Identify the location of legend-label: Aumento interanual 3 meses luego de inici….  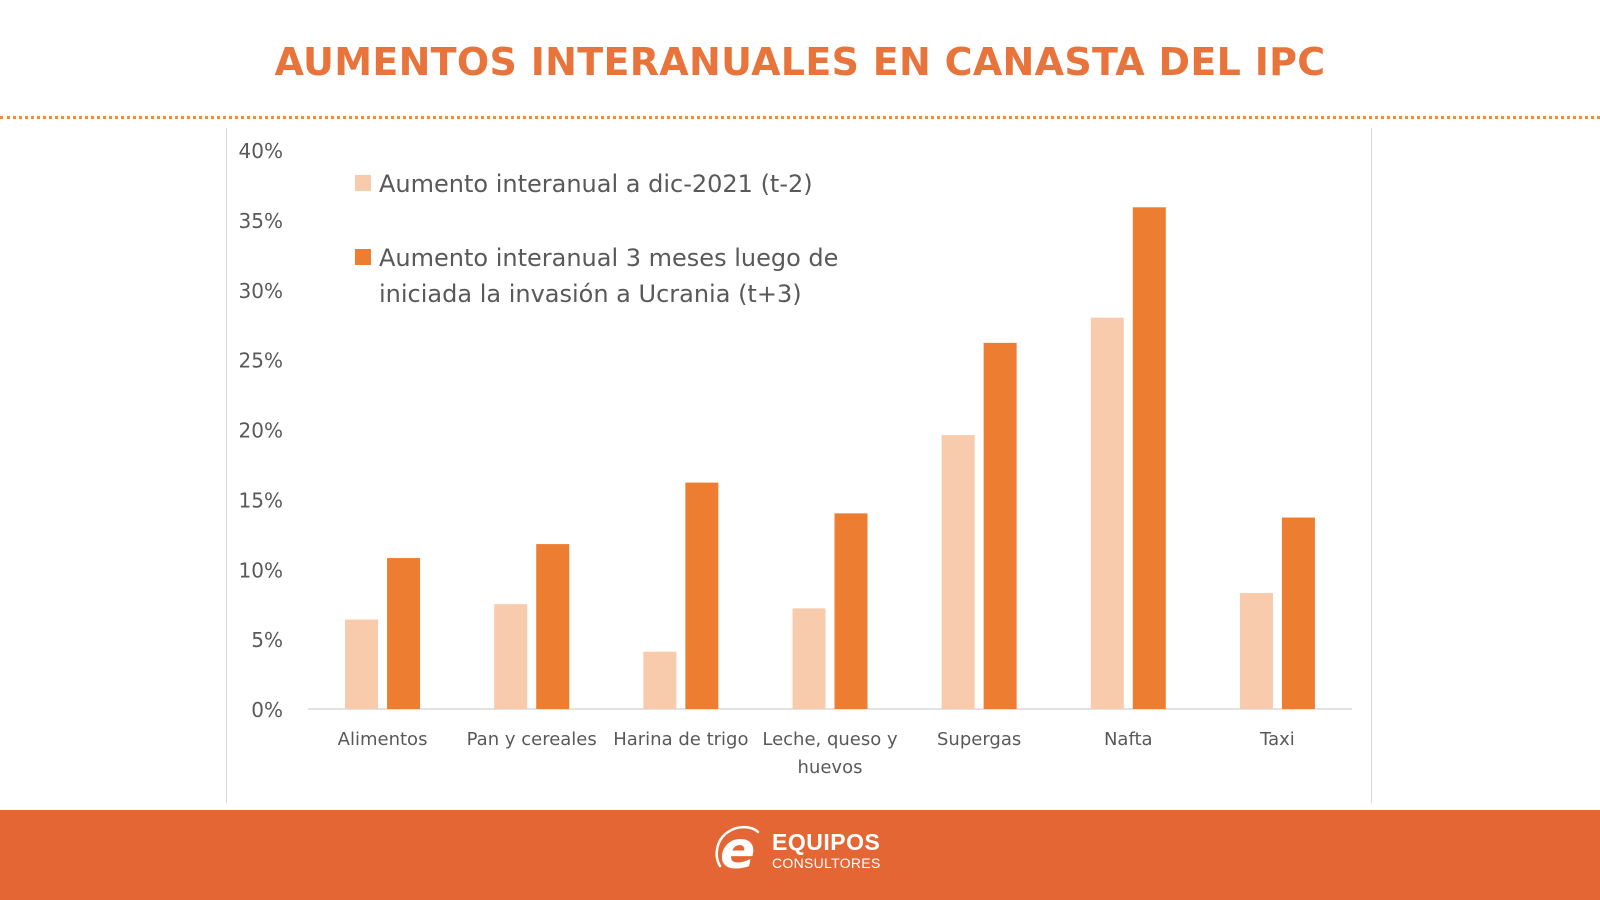
(608, 276).